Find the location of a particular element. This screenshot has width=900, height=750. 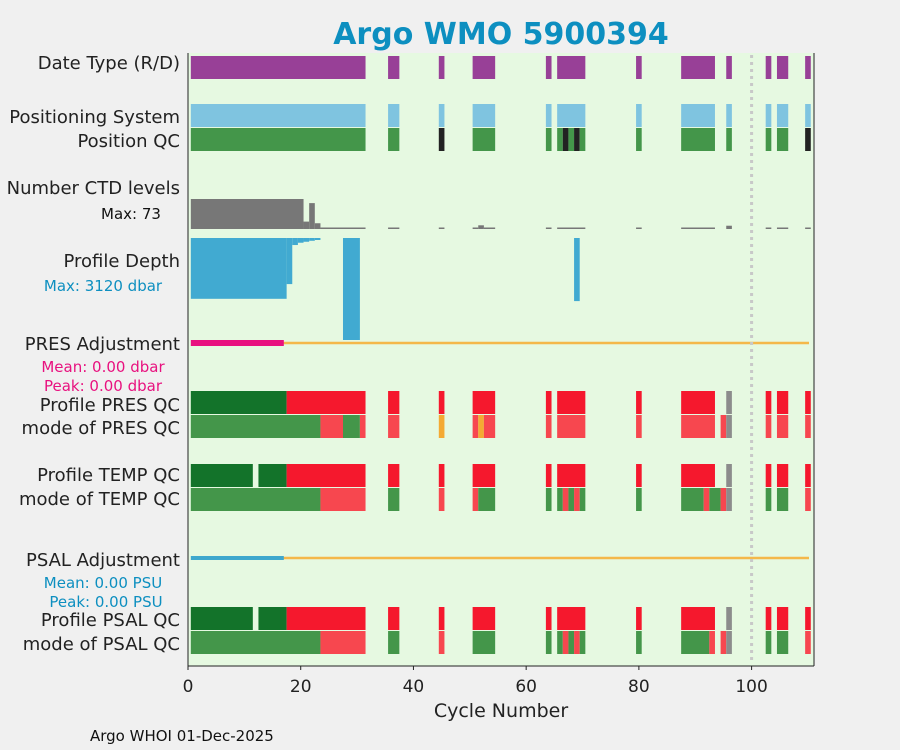

chart-title: Argo WMO 5900394 is located at coordinates (501, 34).